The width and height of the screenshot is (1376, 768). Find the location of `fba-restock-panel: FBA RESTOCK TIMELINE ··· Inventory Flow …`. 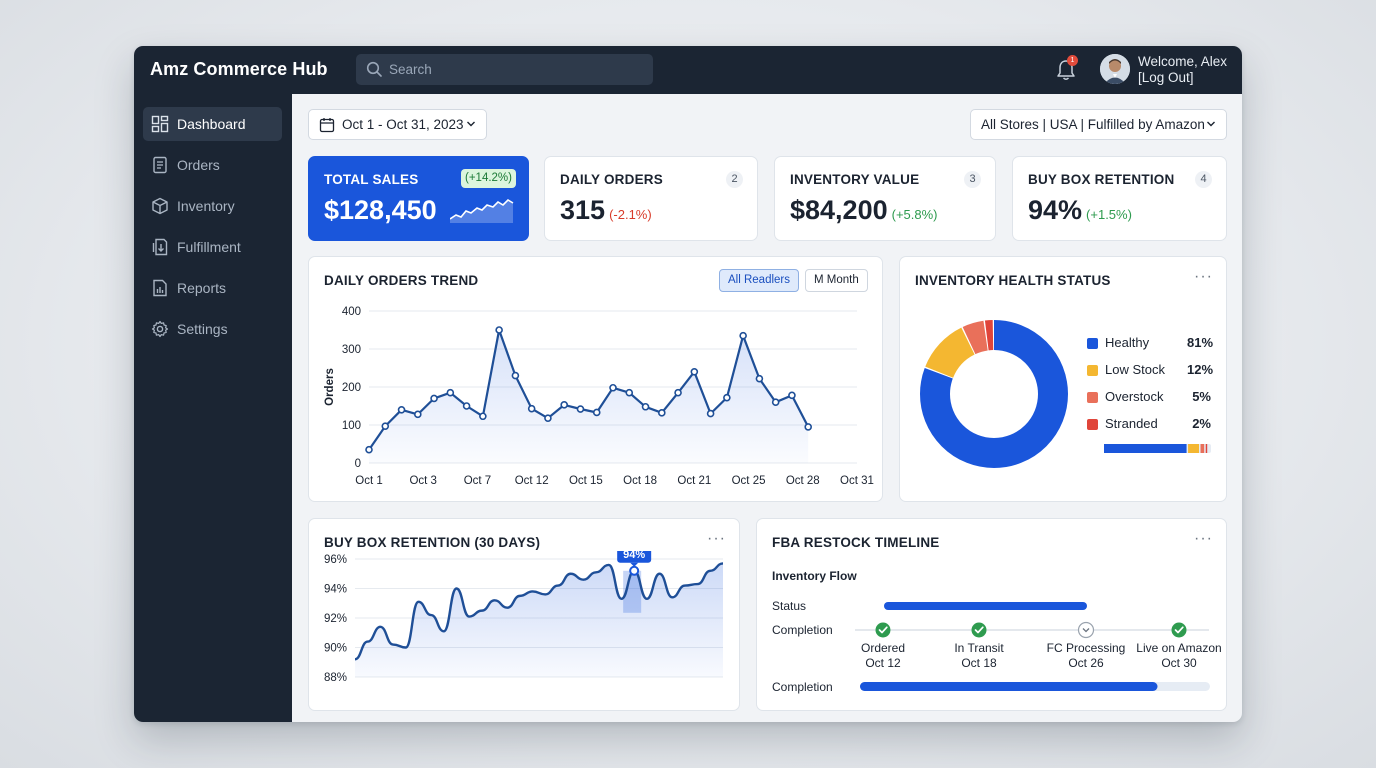

fba-restock-panel: FBA RESTOCK TIMELINE ··· Inventory Flow … is located at coordinates (991, 614).